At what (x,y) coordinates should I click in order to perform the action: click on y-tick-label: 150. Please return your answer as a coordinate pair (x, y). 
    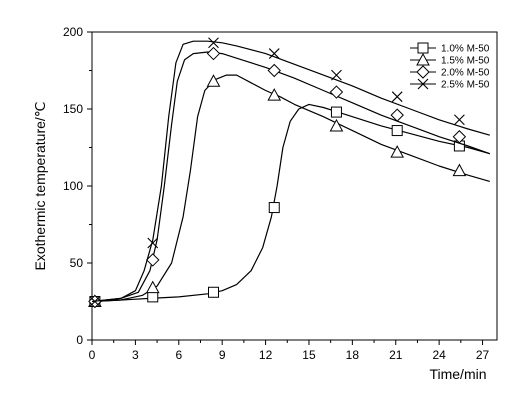
    Looking at the image, I should click on (73, 109).